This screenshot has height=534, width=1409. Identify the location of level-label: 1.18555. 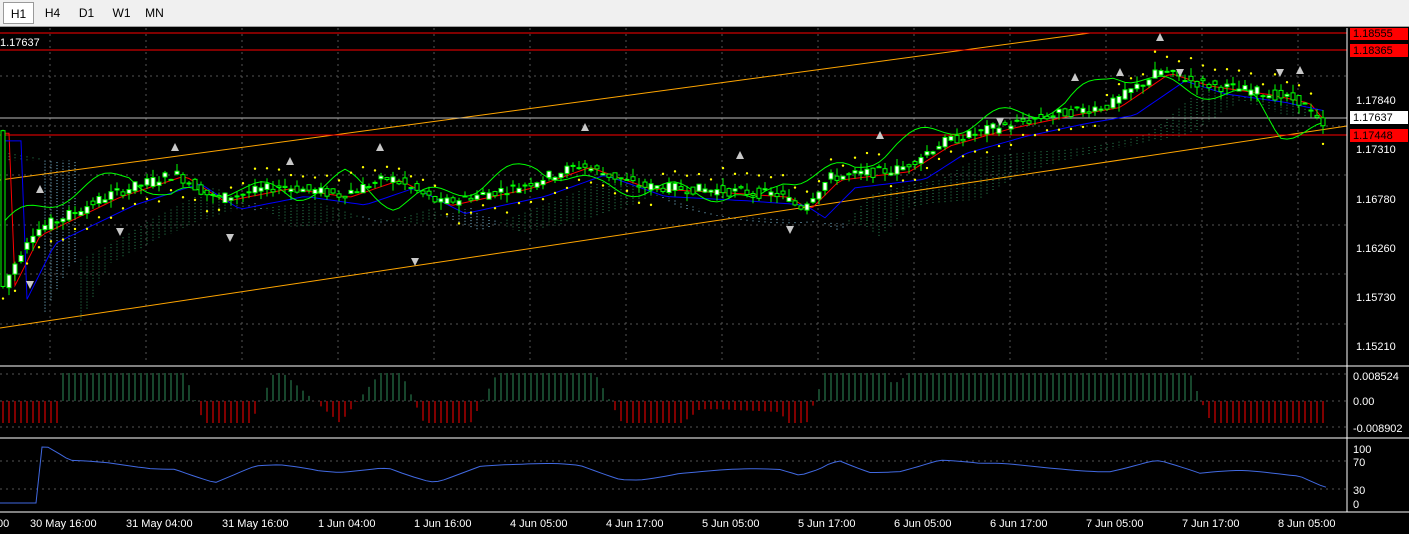
(1373, 34).